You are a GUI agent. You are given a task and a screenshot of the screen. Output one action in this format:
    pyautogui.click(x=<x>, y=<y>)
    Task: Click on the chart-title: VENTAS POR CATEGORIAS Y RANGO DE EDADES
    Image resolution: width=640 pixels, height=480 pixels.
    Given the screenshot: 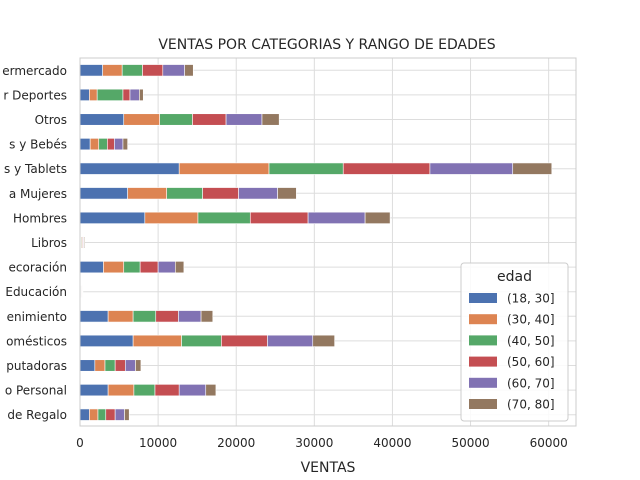 What is the action you would take?
    pyautogui.click(x=326, y=45)
    